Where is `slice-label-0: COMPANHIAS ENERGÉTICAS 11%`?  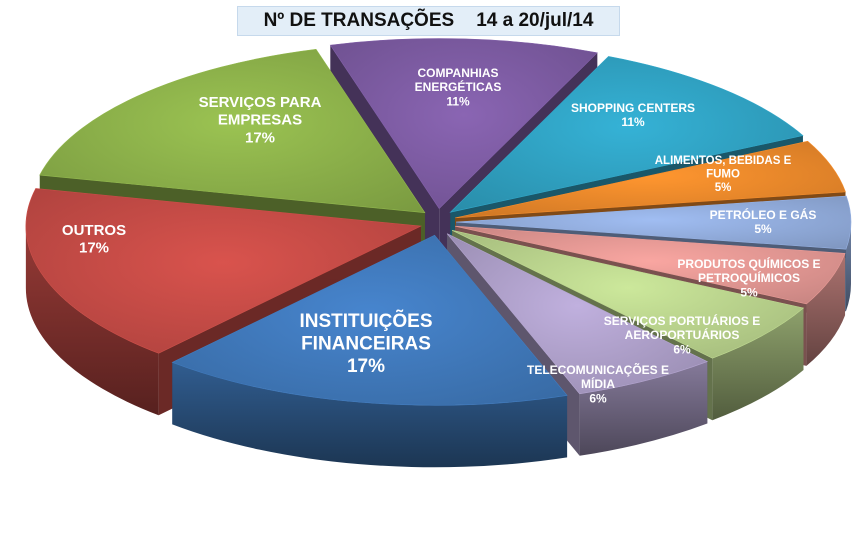 slice-label-0: COMPANHIAS ENERGÉTICAS 11% is located at coordinates (458, 87).